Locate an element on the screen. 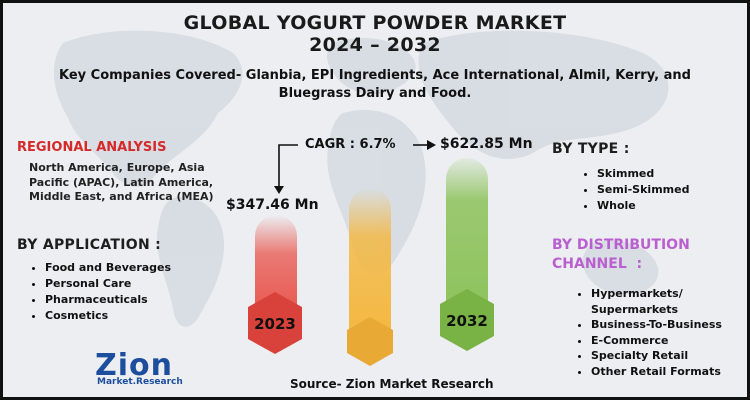 The height and width of the screenshot is (400, 750). hexagon-2023 is located at coordinates (275, 323).